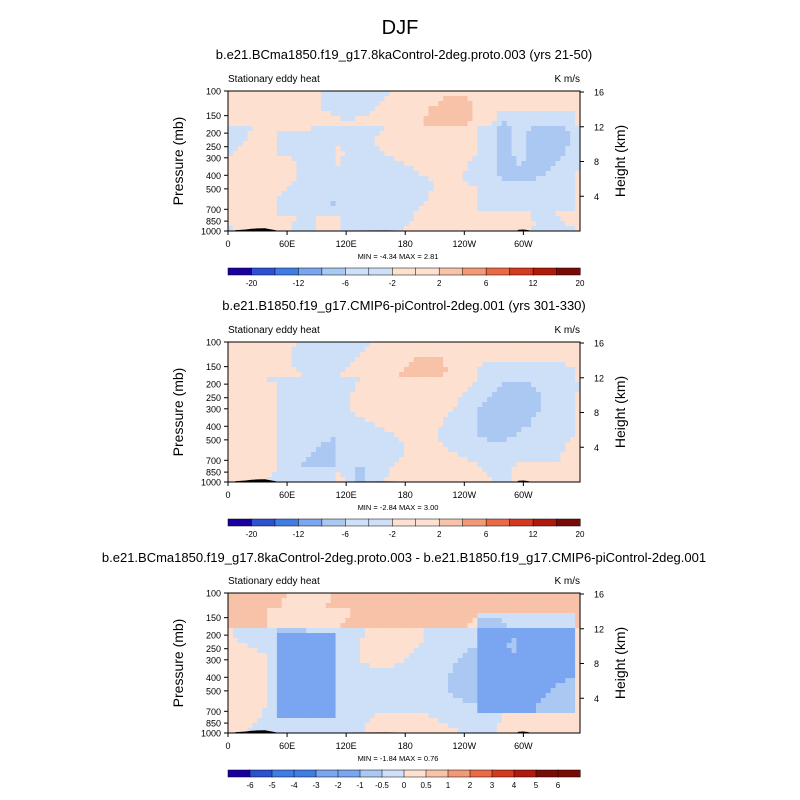 This screenshot has width=800, height=800. What do you see at coordinates (474, 522) in the screenshot?
I see `colorbar-swatch` at bounding box center [474, 522].